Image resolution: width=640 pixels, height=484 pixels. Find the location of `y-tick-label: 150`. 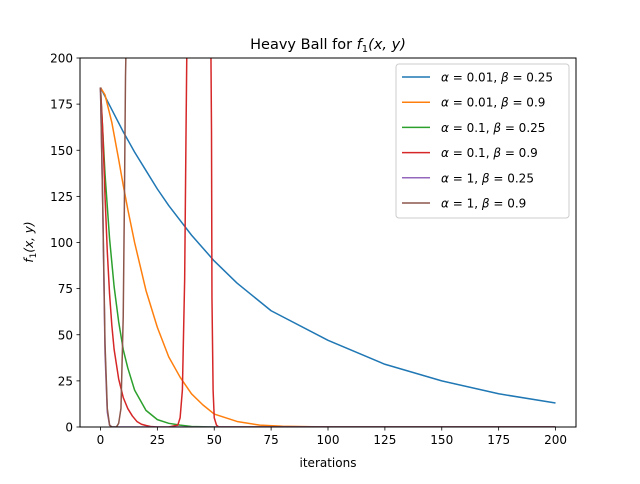

y-tick-label: 150 is located at coordinates (61, 151).